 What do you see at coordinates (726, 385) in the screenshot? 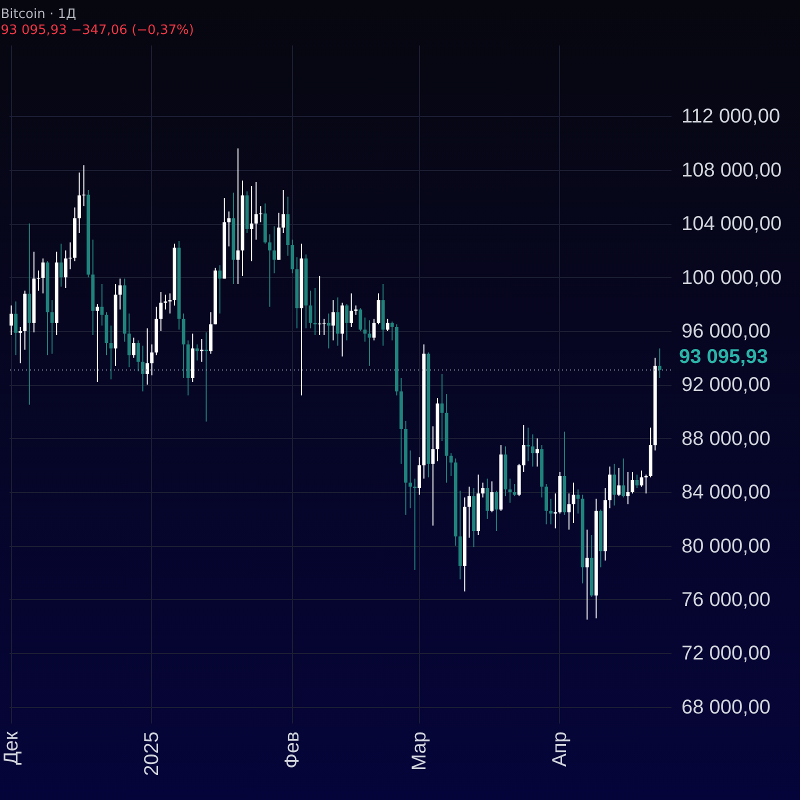
I see `y-tick-label: 92 000,00` at bounding box center [726, 385].